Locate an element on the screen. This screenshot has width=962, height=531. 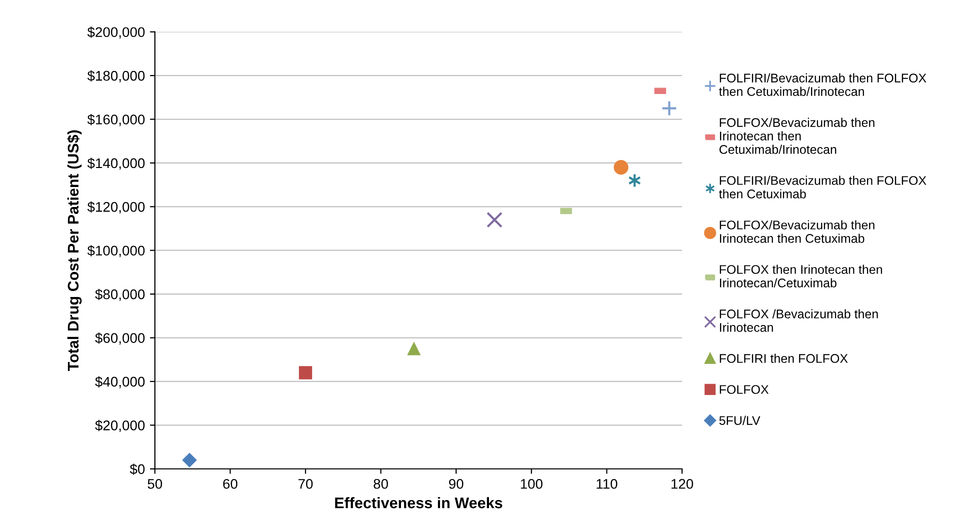
y-tick-label: $40,000 is located at coordinates (120, 382).